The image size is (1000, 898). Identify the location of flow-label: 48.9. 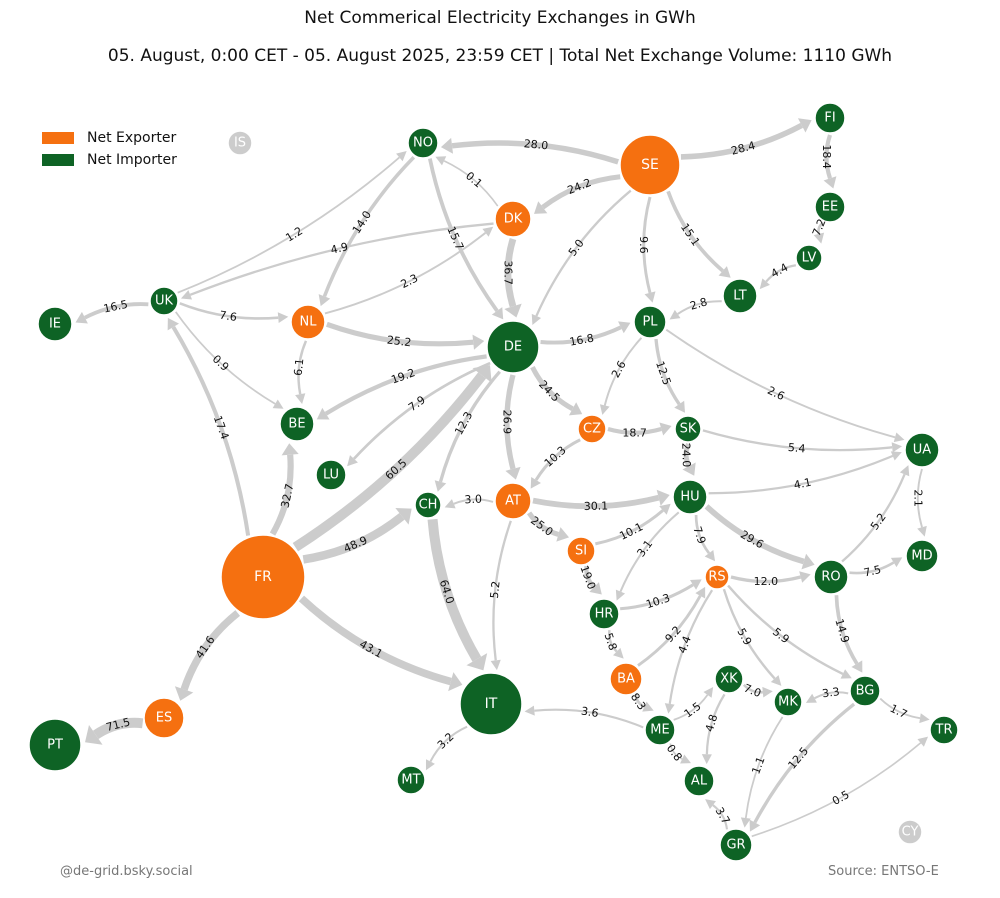
(356, 545).